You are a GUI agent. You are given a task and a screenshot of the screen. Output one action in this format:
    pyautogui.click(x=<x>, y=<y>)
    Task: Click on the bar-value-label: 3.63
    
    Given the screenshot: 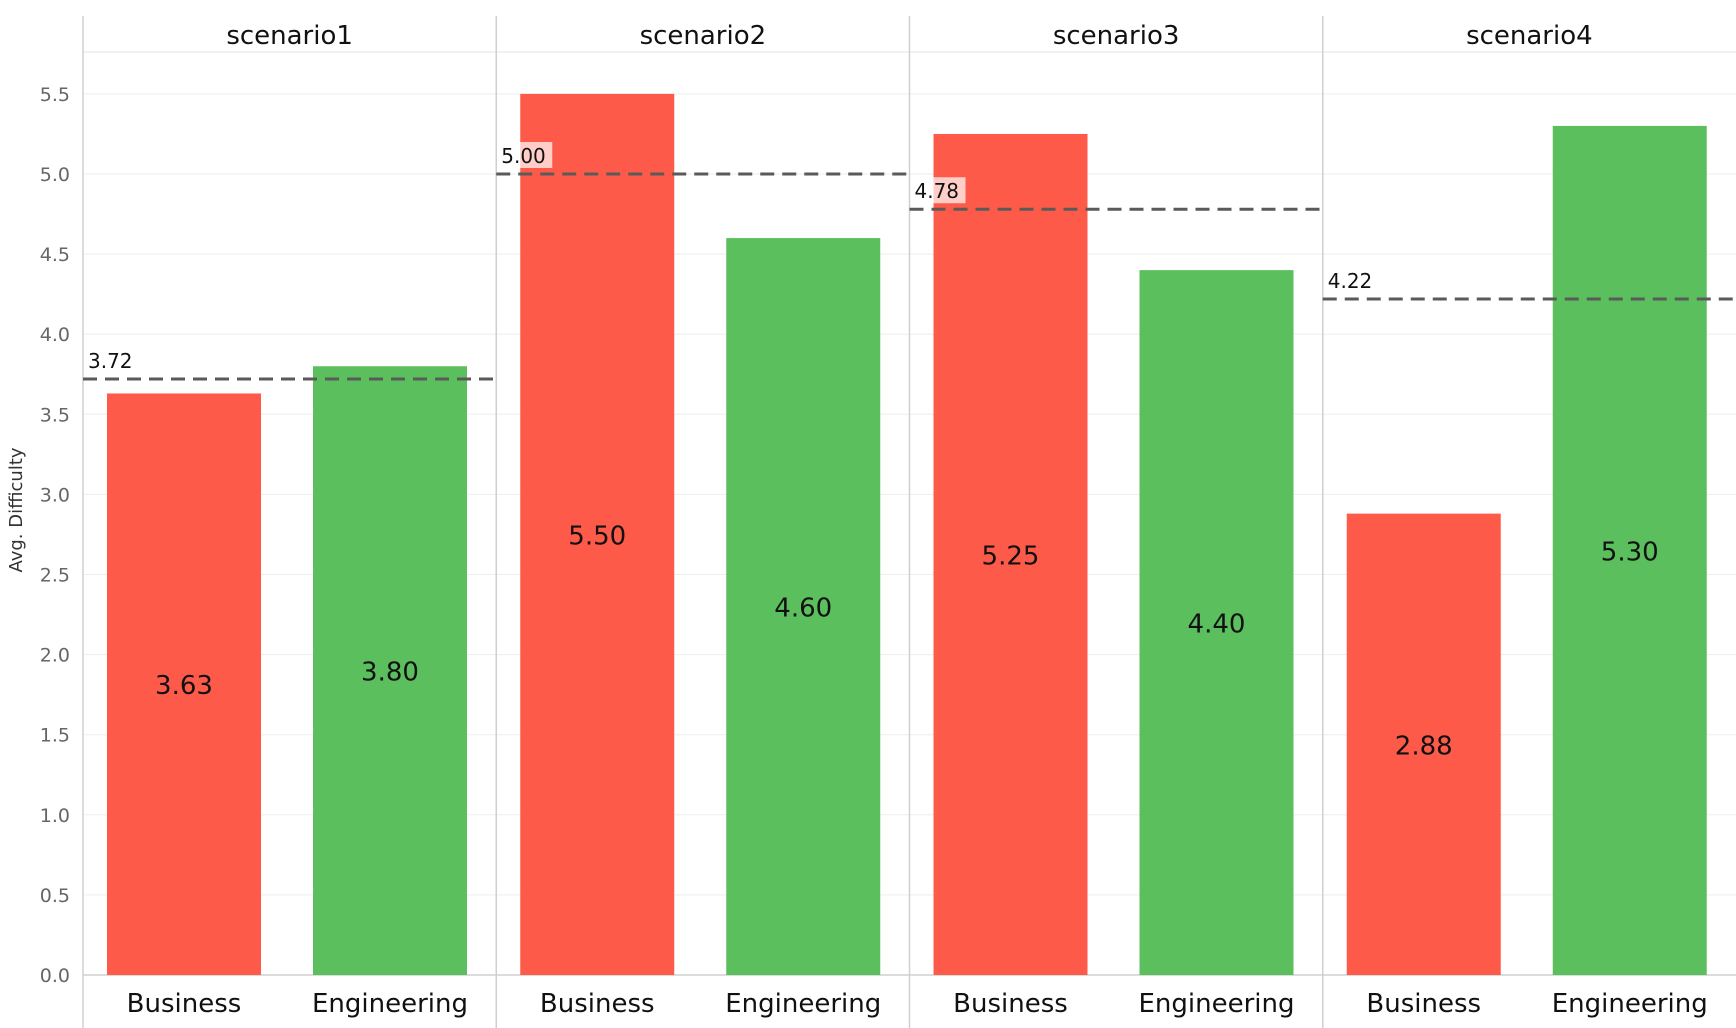 What is the action you would take?
    pyautogui.click(x=184, y=686)
    